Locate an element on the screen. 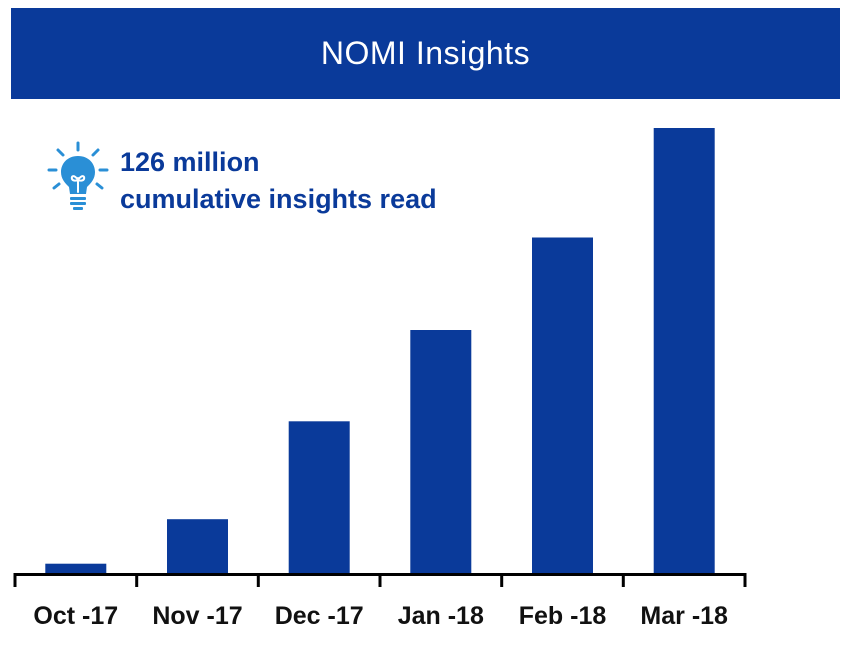 This screenshot has height=650, width=850. x-tick-label: Nov -17 is located at coordinates (197, 616).